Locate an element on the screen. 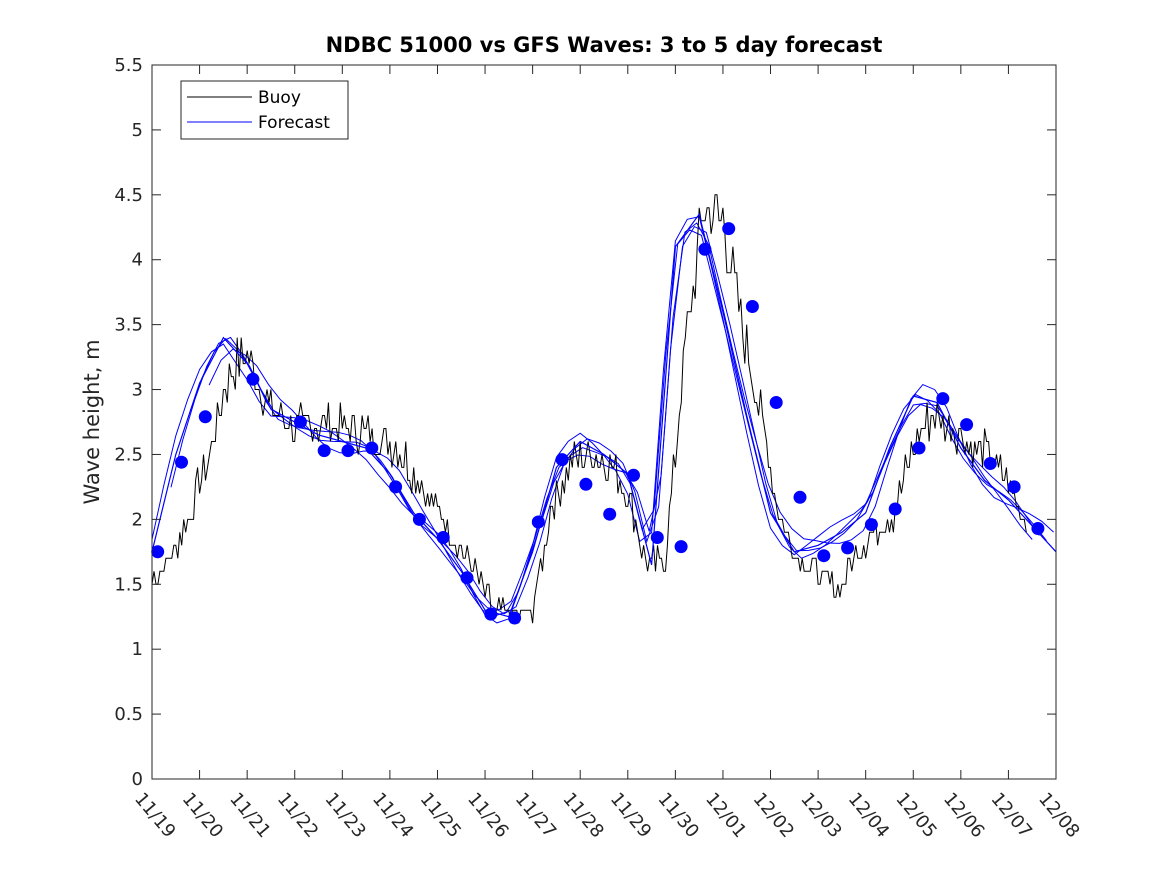 Image resolution: width=1167 pixels, height=875 pixels. y-tick-label: 4.5 is located at coordinates (128, 195).